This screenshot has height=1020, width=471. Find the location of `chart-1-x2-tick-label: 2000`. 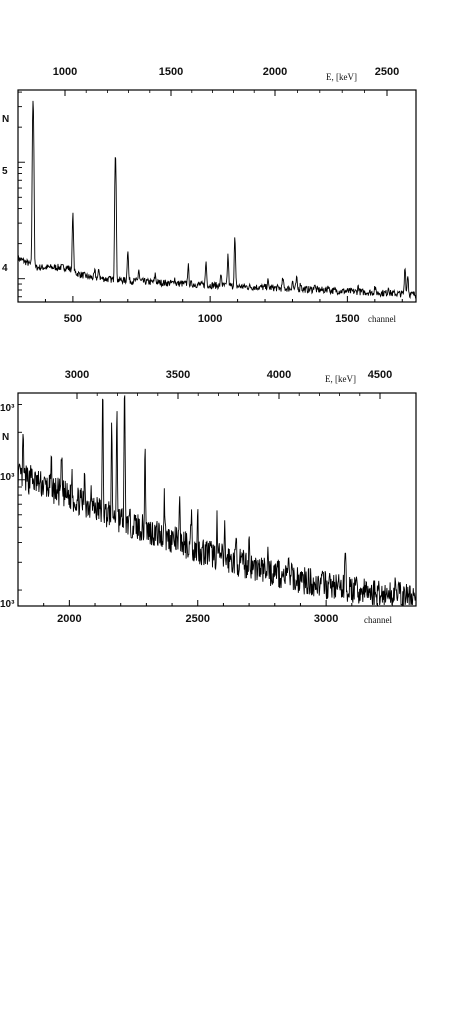

chart-1-x2-tick-label: 2000 is located at coordinates (275, 72).